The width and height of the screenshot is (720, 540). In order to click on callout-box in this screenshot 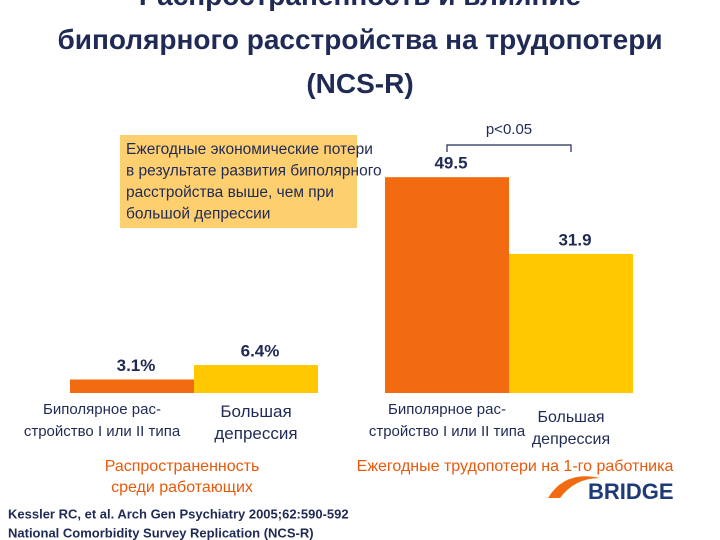, I will do `click(238, 181)`.